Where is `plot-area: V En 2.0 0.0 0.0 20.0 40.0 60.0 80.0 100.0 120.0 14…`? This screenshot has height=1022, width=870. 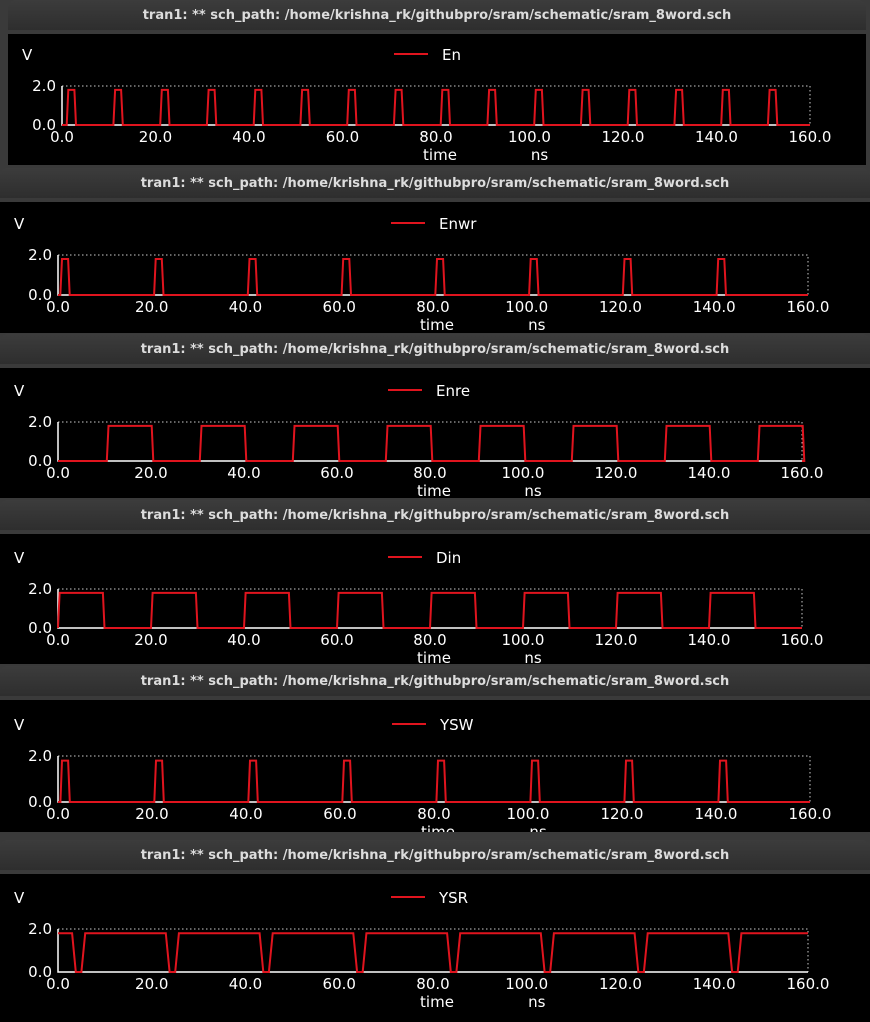
plot-area: V En 2.0 0.0 0.0 20.0 40.0 60.0 80.0 100.0 120.0 14… is located at coordinates (437, 99).